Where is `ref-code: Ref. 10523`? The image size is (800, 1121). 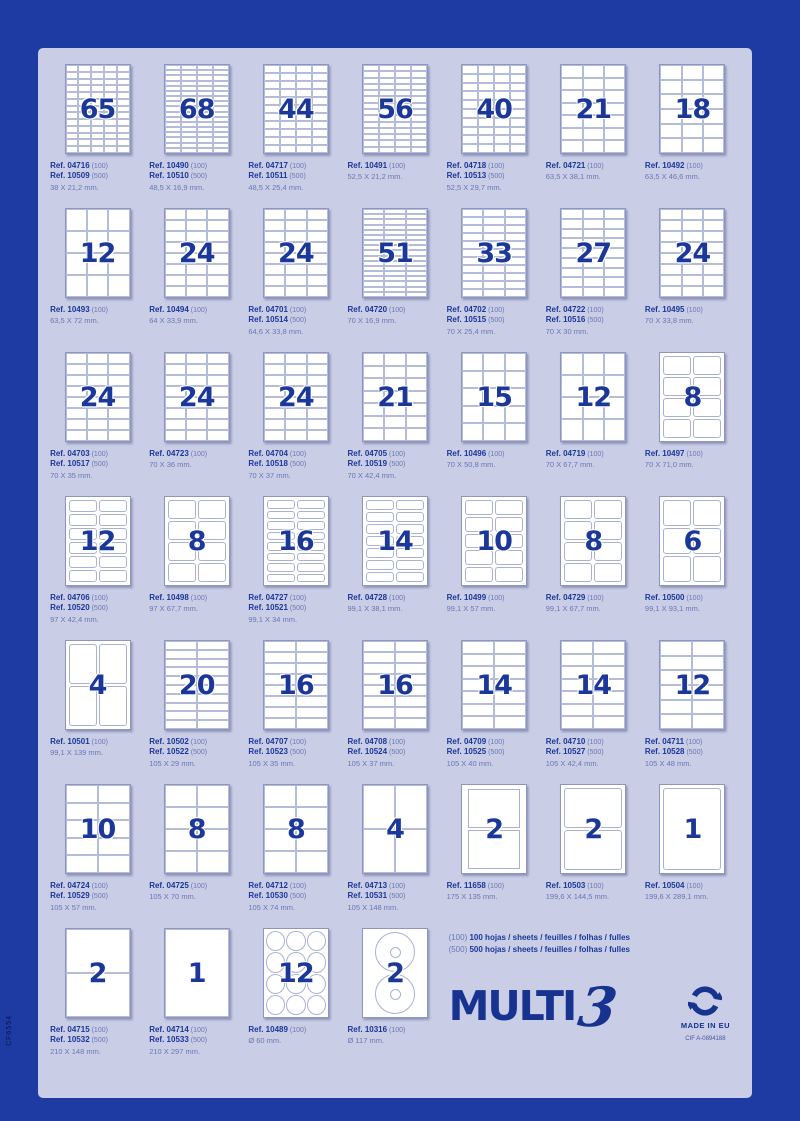 ref-code: Ref. 10523 is located at coordinates (268, 752).